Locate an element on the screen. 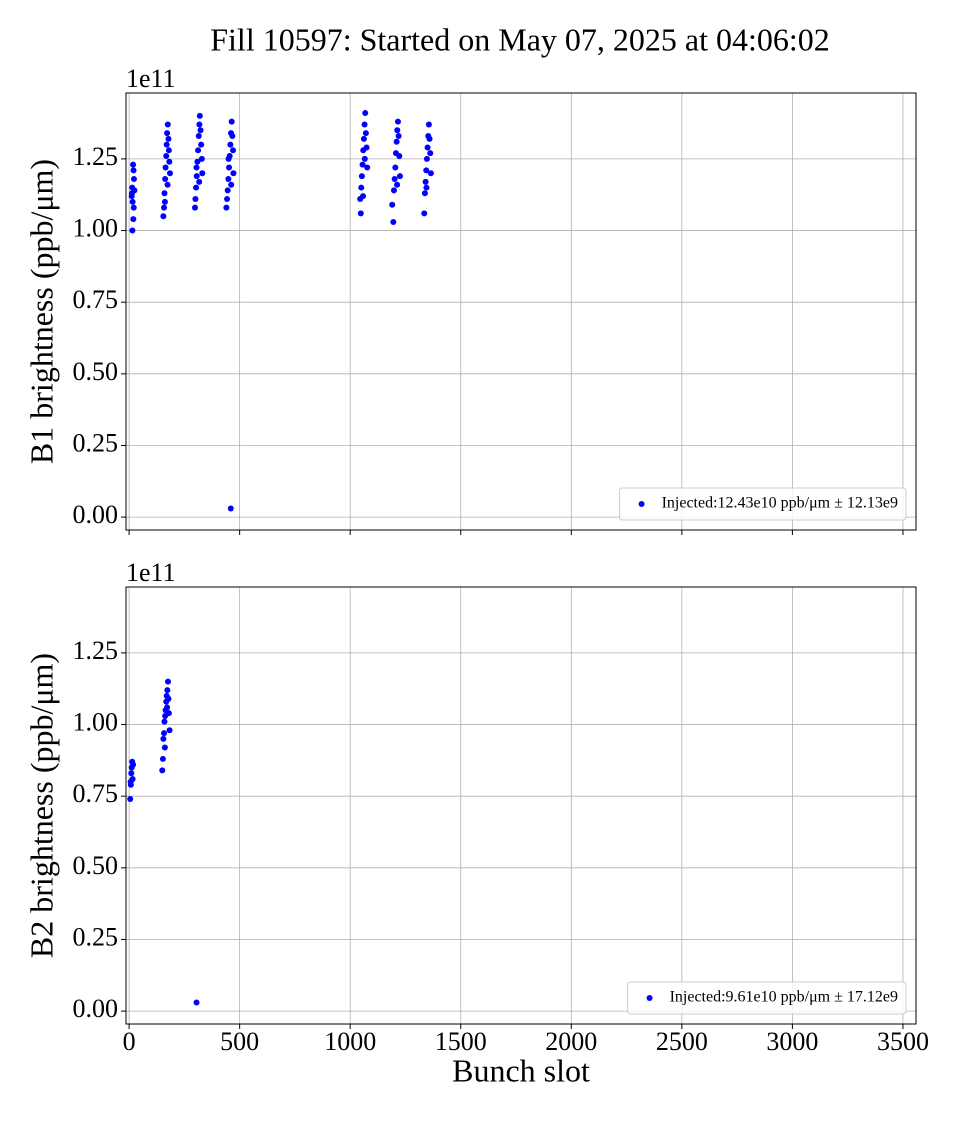 The image size is (960, 1125). x-tick-label: 3000 is located at coordinates (792, 1041).